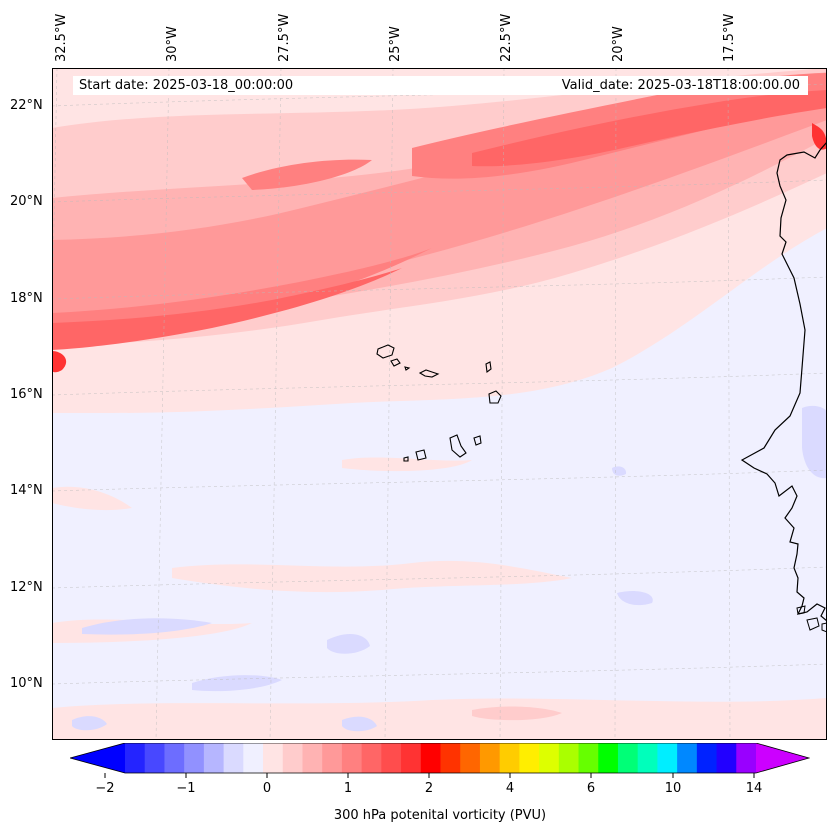 The image size is (837, 836). I want to click on valid-date-text: Valid_date: 2025-03-18T18:00:00.00, so click(680, 85).